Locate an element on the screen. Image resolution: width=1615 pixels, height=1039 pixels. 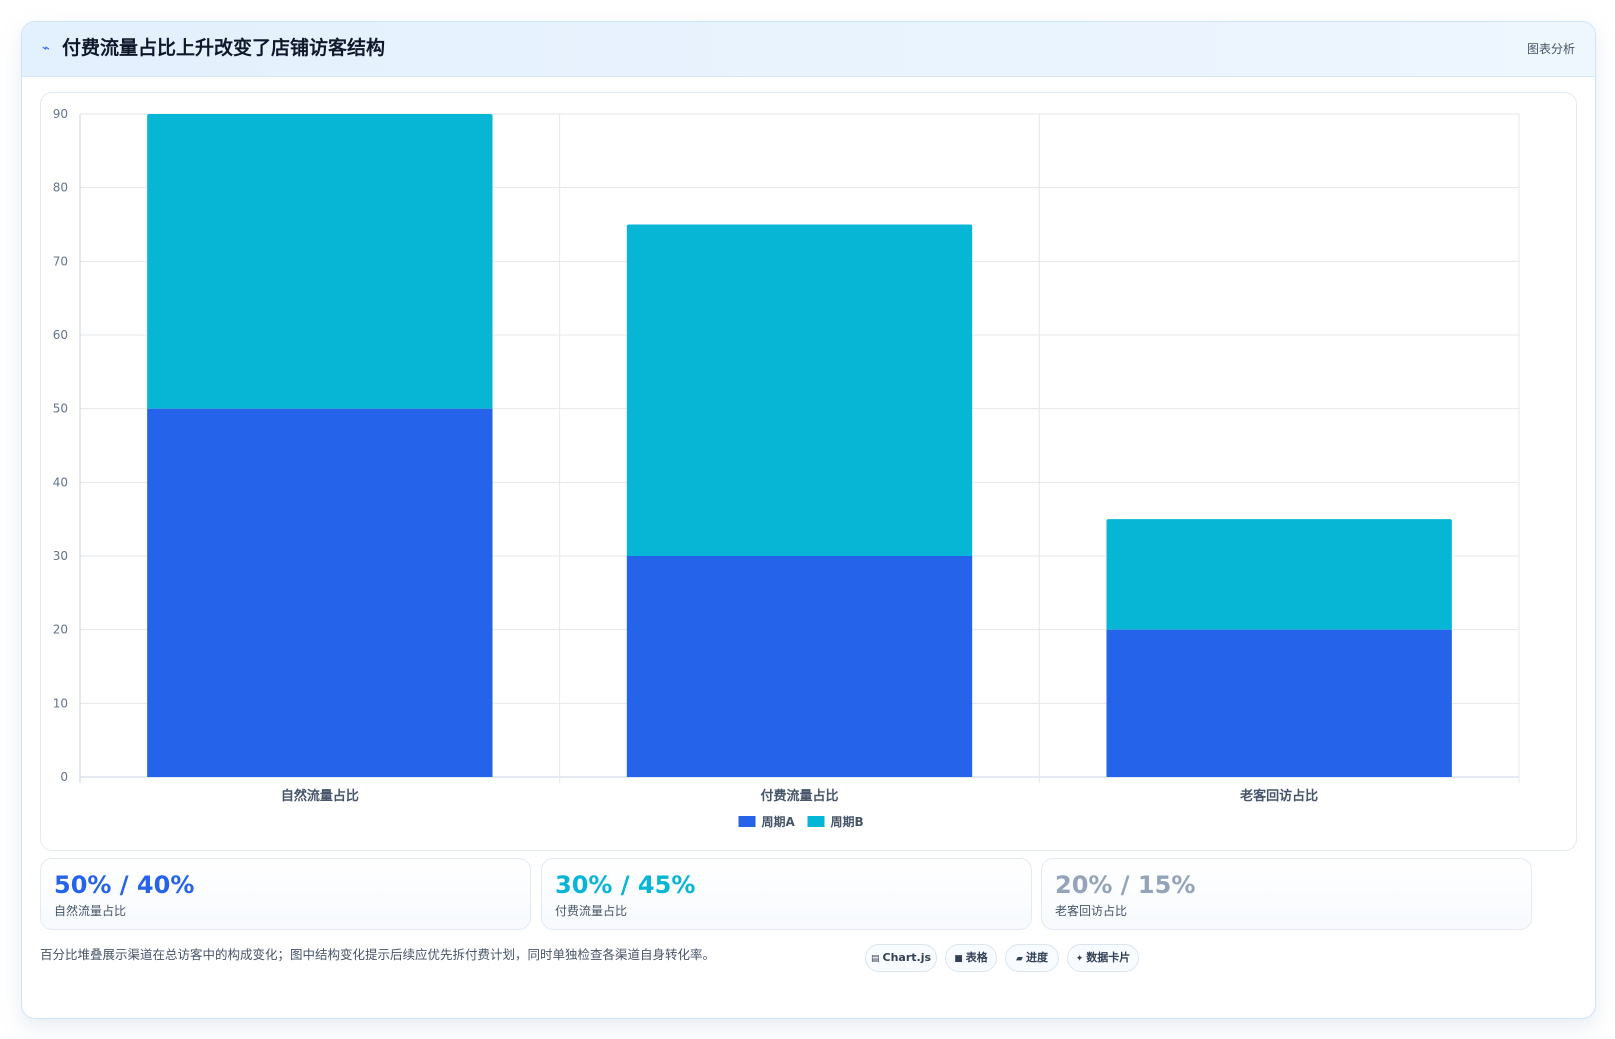
stat-card-returning: 20% / 15% 老客回访占比 is located at coordinates (1286, 894).